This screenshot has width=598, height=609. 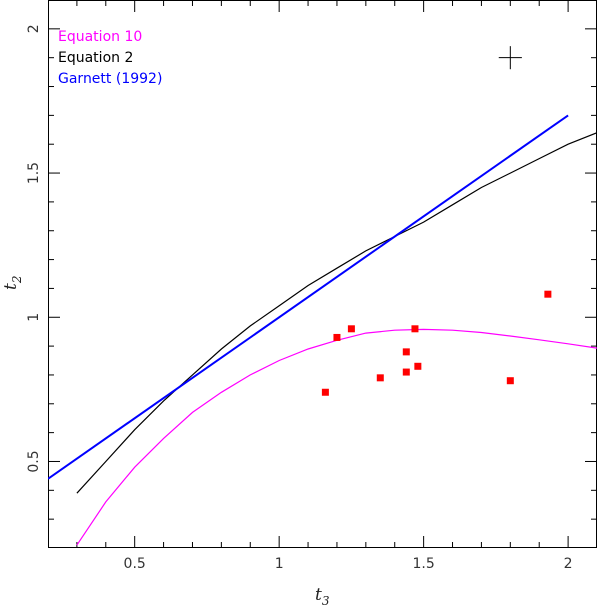 What do you see at coordinates (34, 461) in the screenshot?
I see `y-tick-label: 0.5` at bounding box center [34, 461].